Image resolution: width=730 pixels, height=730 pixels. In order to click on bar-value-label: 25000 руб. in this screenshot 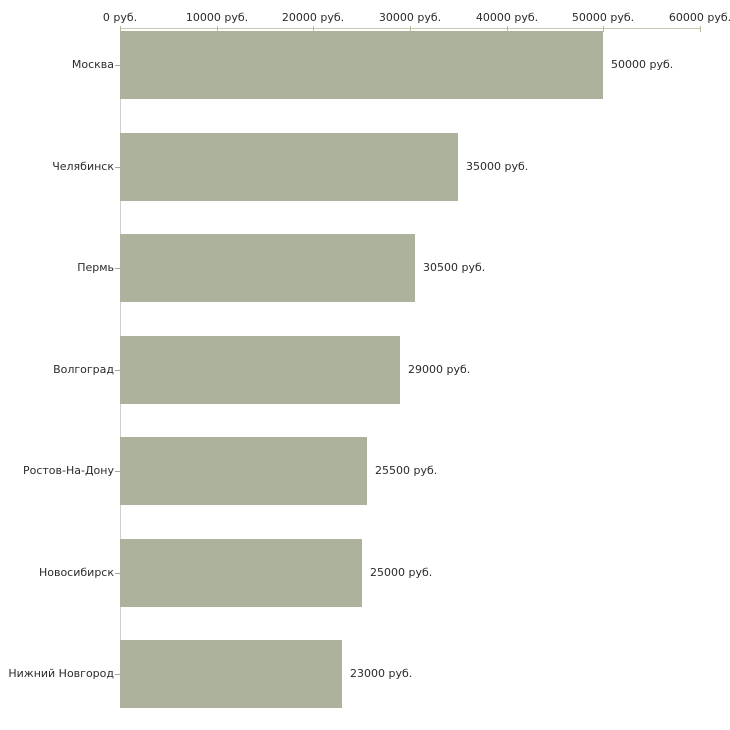, I will do `click(401, 572)`.